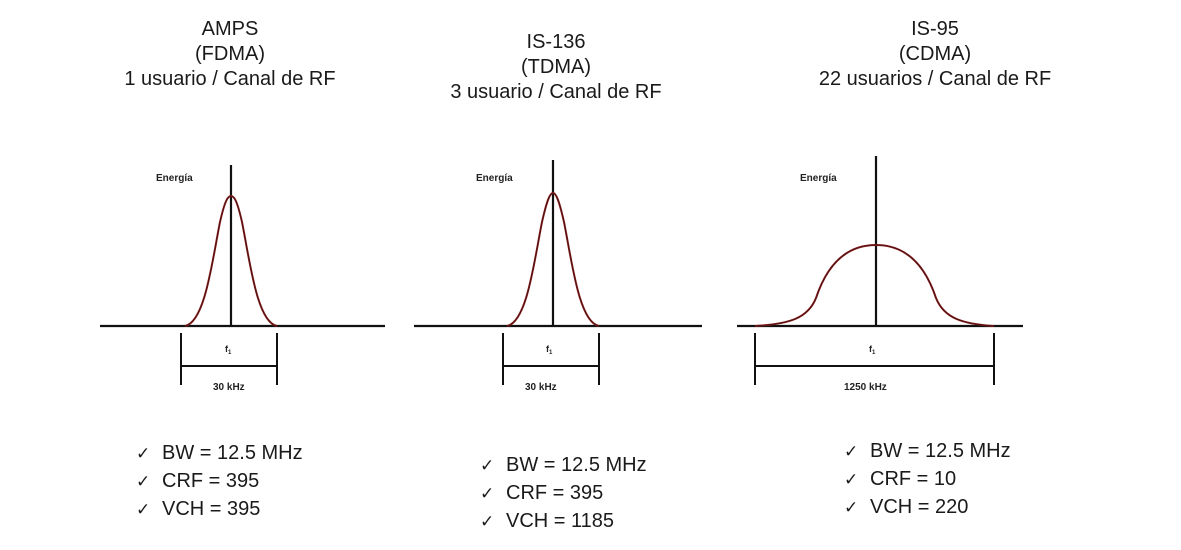 The image size is (1181, 550). I want to click on access-method: (TDMA), so click(556, 67).